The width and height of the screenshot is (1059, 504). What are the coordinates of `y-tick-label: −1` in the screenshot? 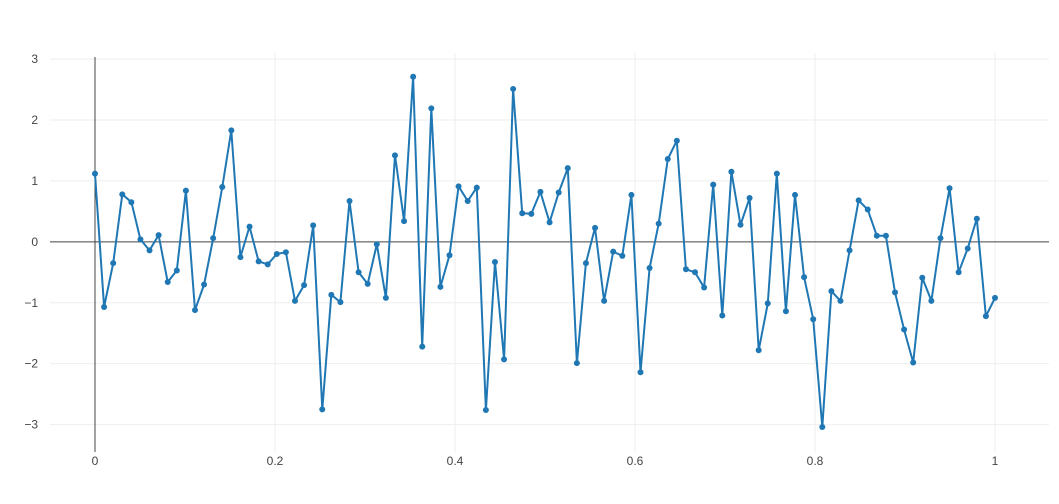 It's located at (31, 303).